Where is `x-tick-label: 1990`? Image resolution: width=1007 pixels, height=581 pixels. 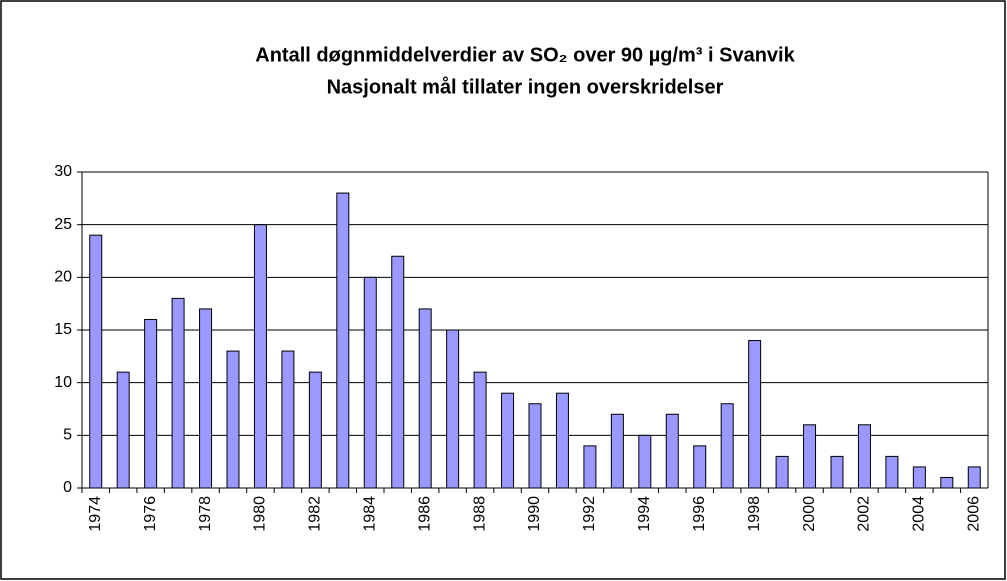
x-tick-label: 1990 is located at coordinates (534, 514).